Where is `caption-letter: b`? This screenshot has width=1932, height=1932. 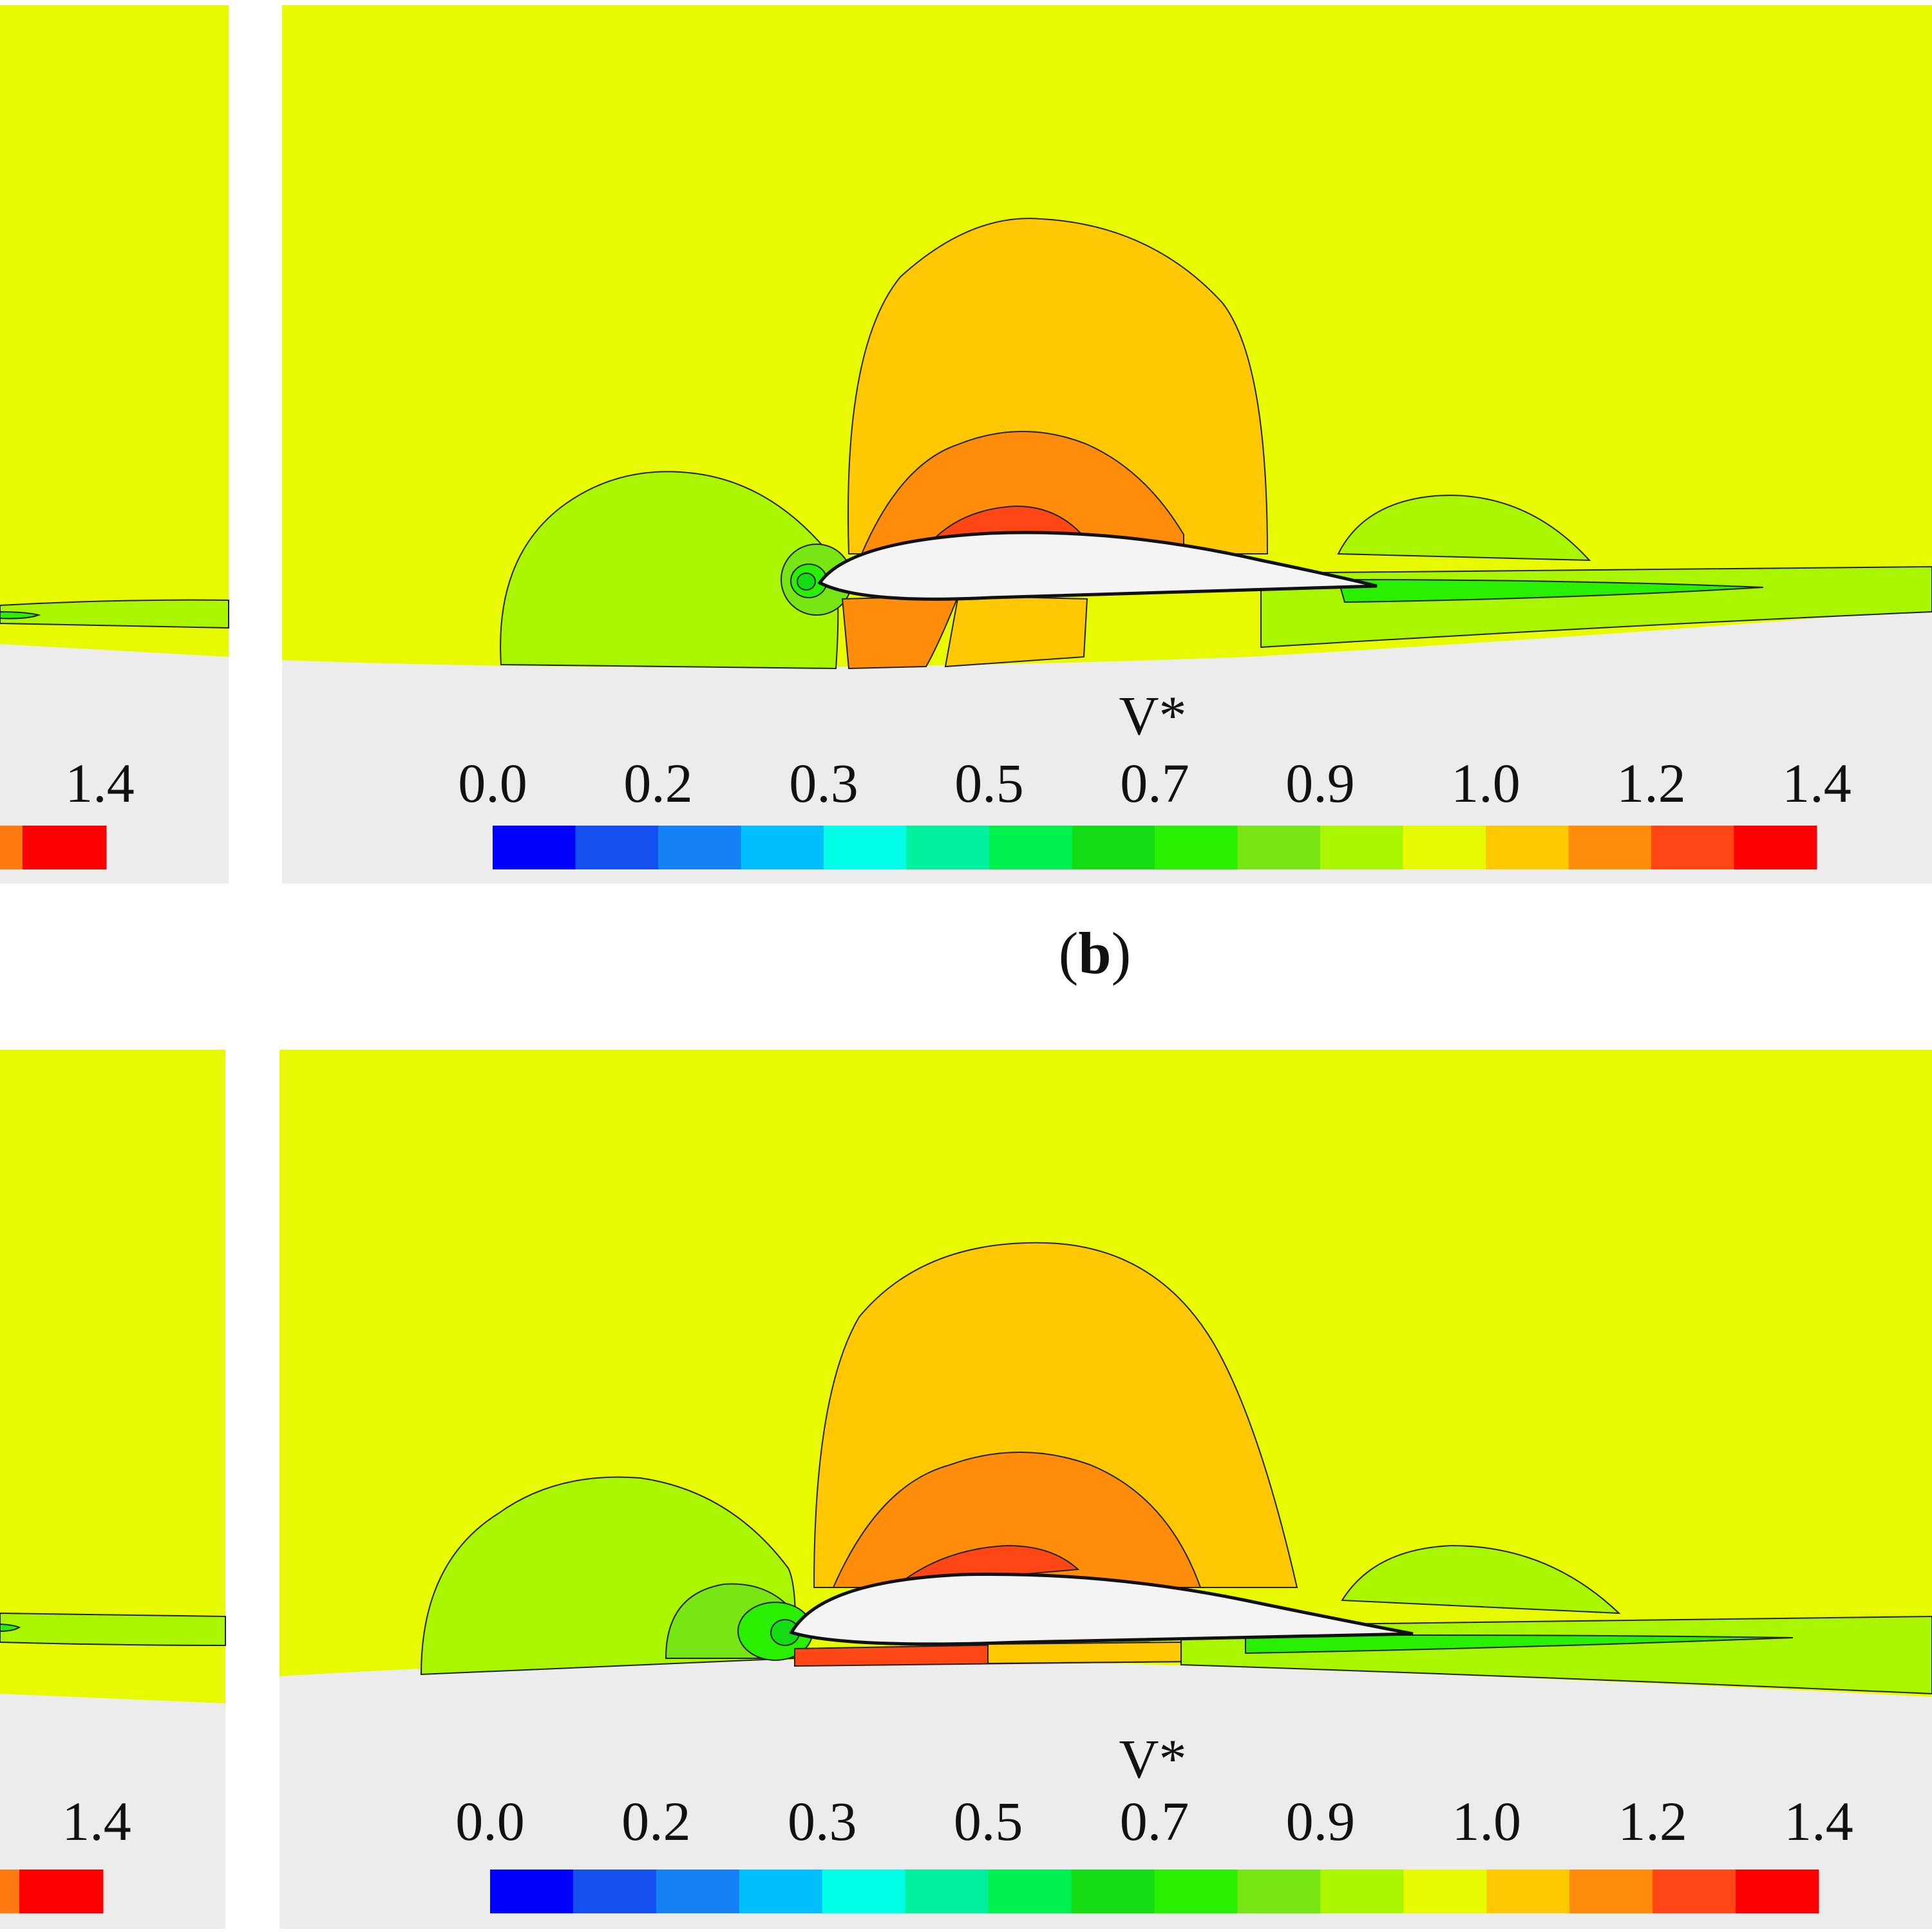 caption-letter: b is located at coordinates (1095, 953).